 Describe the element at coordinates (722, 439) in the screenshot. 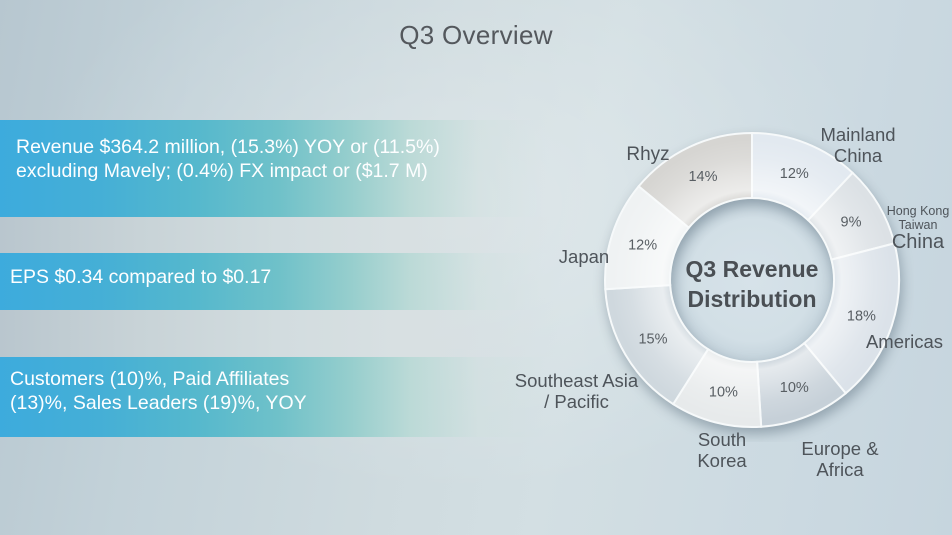

I see `chart-label-line: South` at that location.